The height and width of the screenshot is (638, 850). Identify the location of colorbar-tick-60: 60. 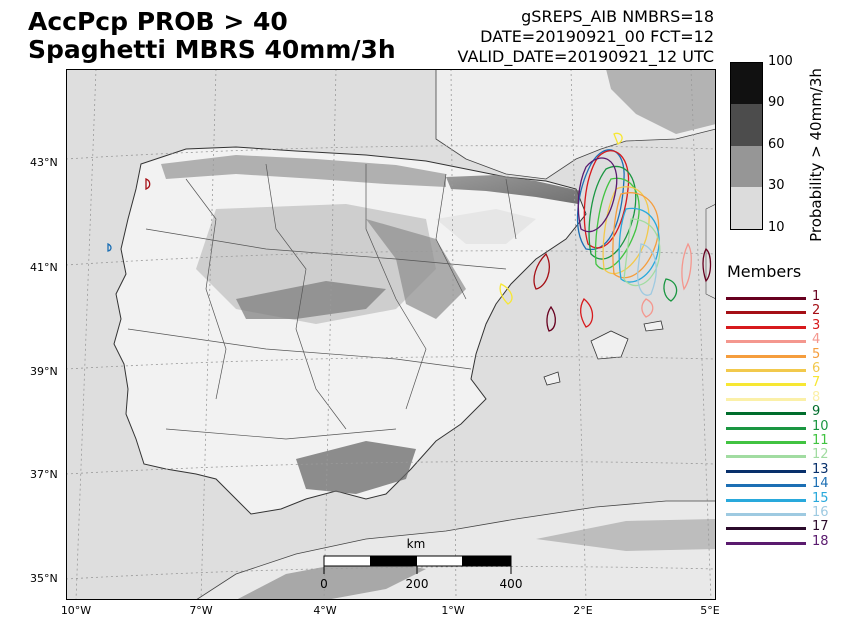
(776, 144).